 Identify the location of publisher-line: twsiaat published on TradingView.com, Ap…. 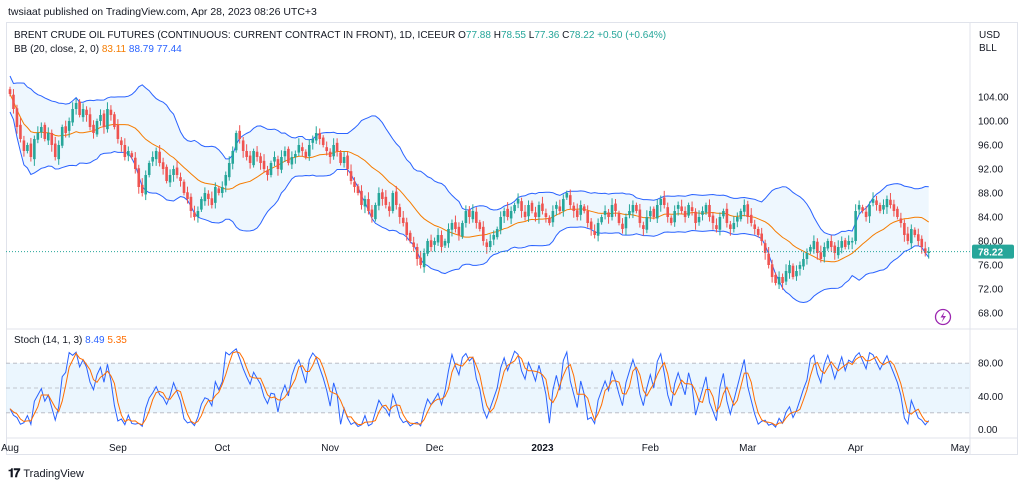
(162, 12).